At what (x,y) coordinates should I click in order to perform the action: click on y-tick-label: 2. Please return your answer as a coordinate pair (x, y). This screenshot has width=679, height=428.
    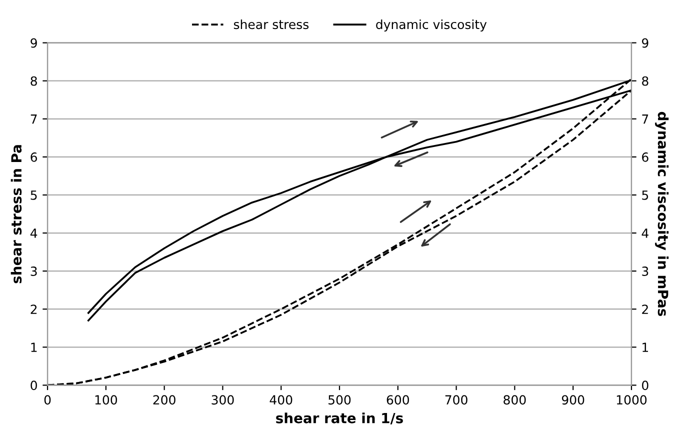
    Looking at the image, I should click on (33, 309).